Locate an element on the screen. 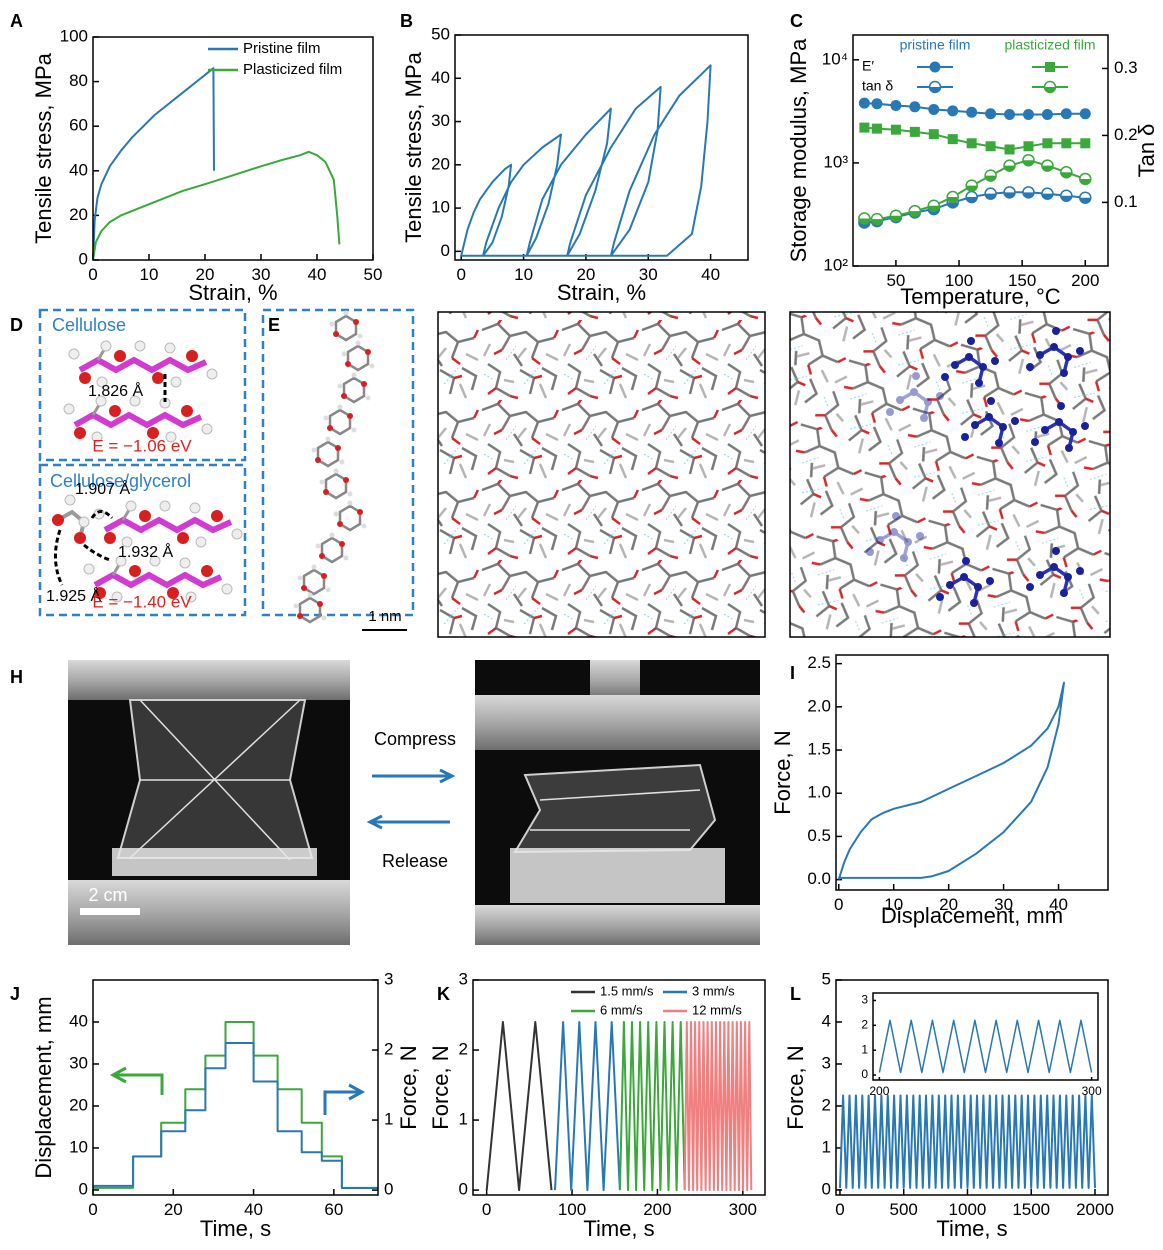 Image resolution: width=1163 pixels, height=1250 pixels. y-tick-label: 1.5 is located at coordinates (819, 749).